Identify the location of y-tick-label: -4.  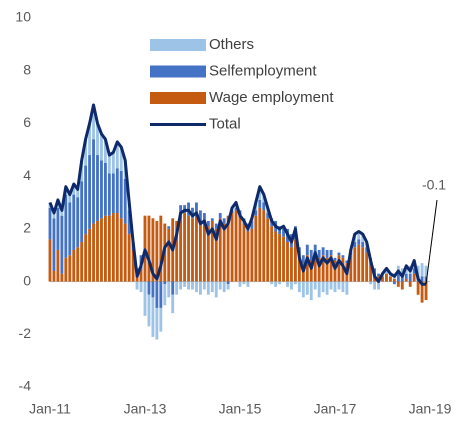
(25, 386).